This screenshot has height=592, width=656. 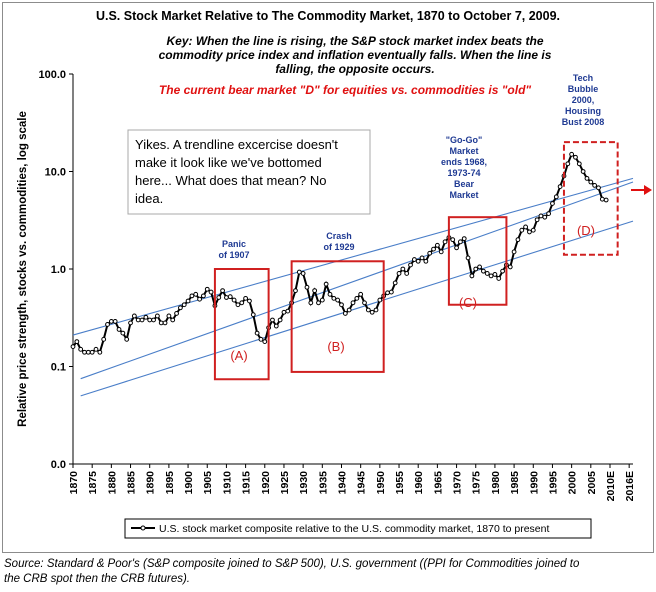 What do you see at coordinates (55, 173) in the screenshot?
I see `y-tick-label: 10.0` at bounding box center [55, 173].